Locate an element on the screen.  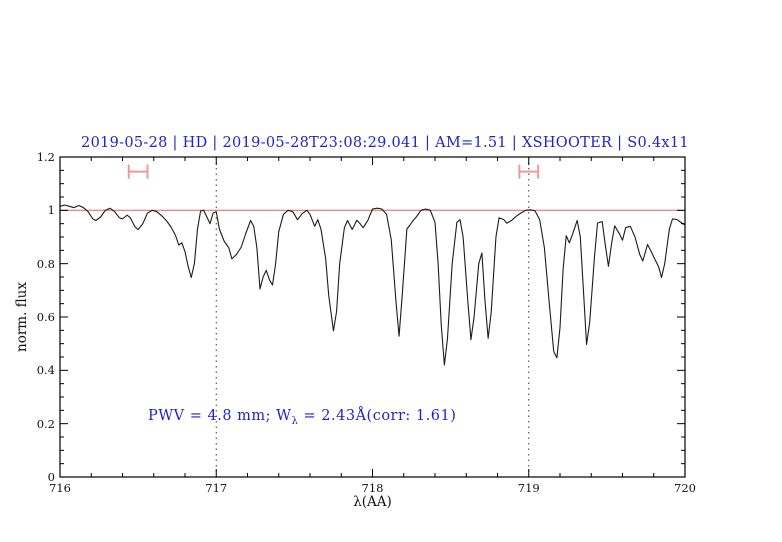
pwv-annotation: PWV = 4.8 mm; Wλ = 2.43Å(corr: 1.61) is located at coordinates (302, 417).